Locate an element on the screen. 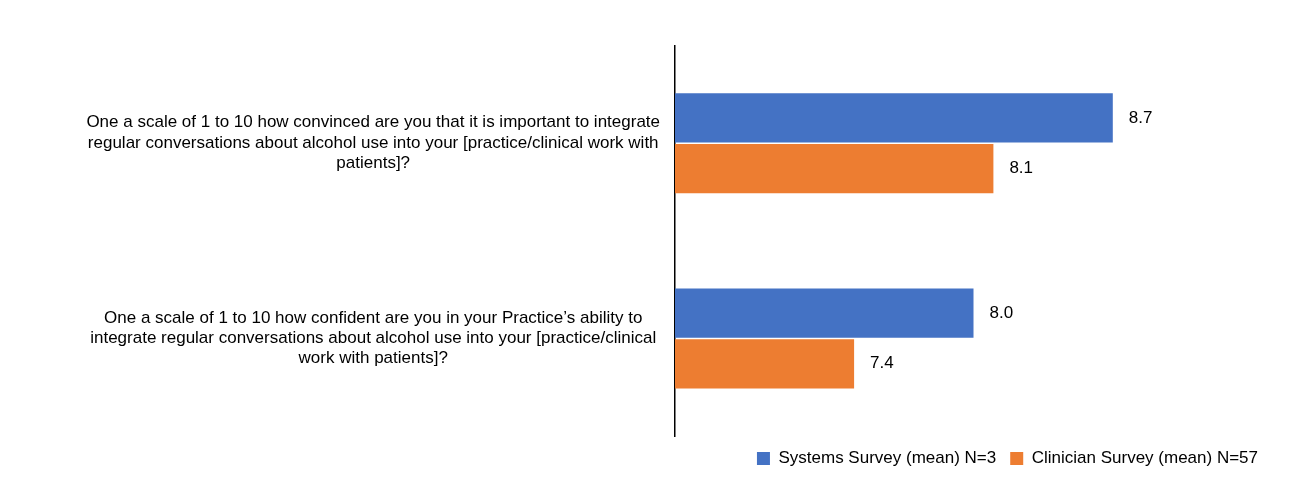 The width and height of the screenshot is (1292, 482). legend-label: Systems Survey (mean) N=3 is located at coordinates (887, 458).